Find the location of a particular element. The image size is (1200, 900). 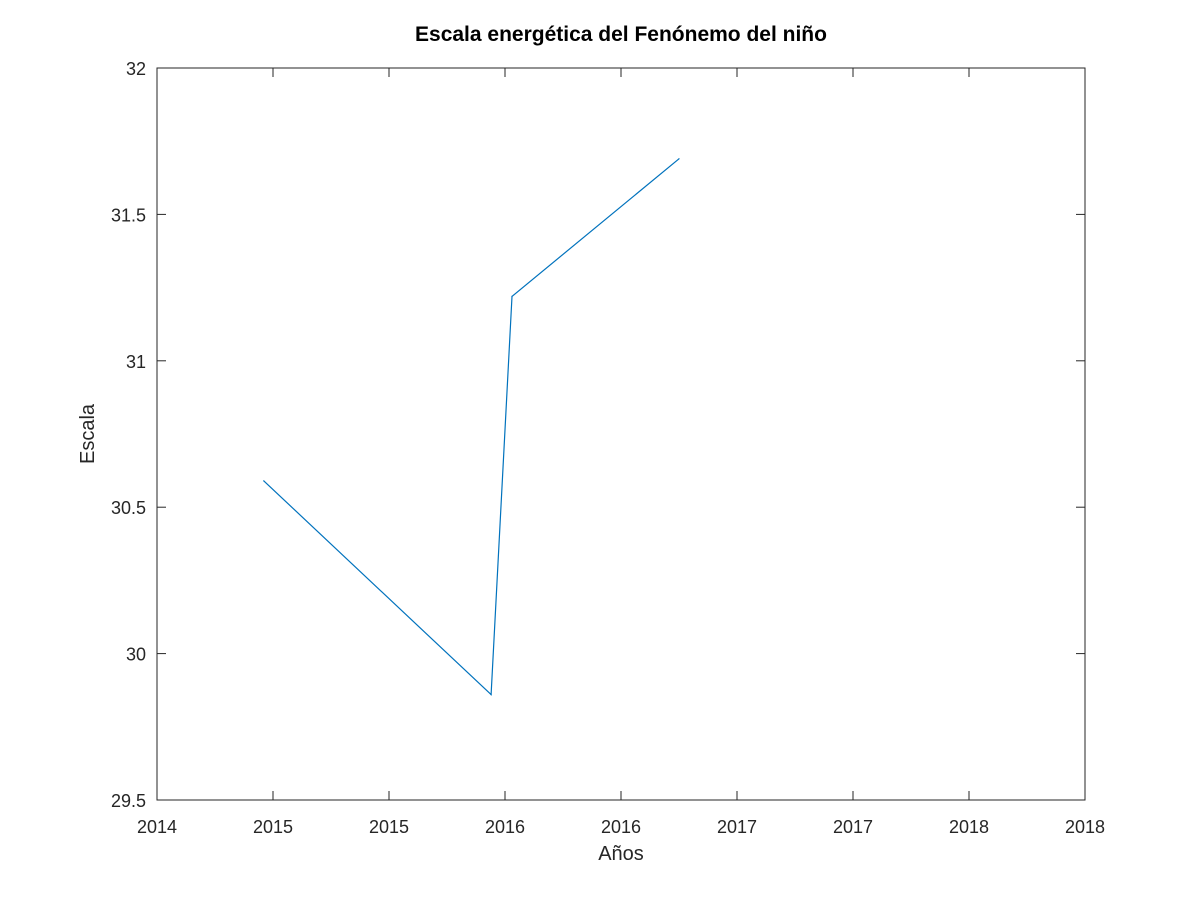

x-tick-label: 2014 is located at coordinates (157, 827).